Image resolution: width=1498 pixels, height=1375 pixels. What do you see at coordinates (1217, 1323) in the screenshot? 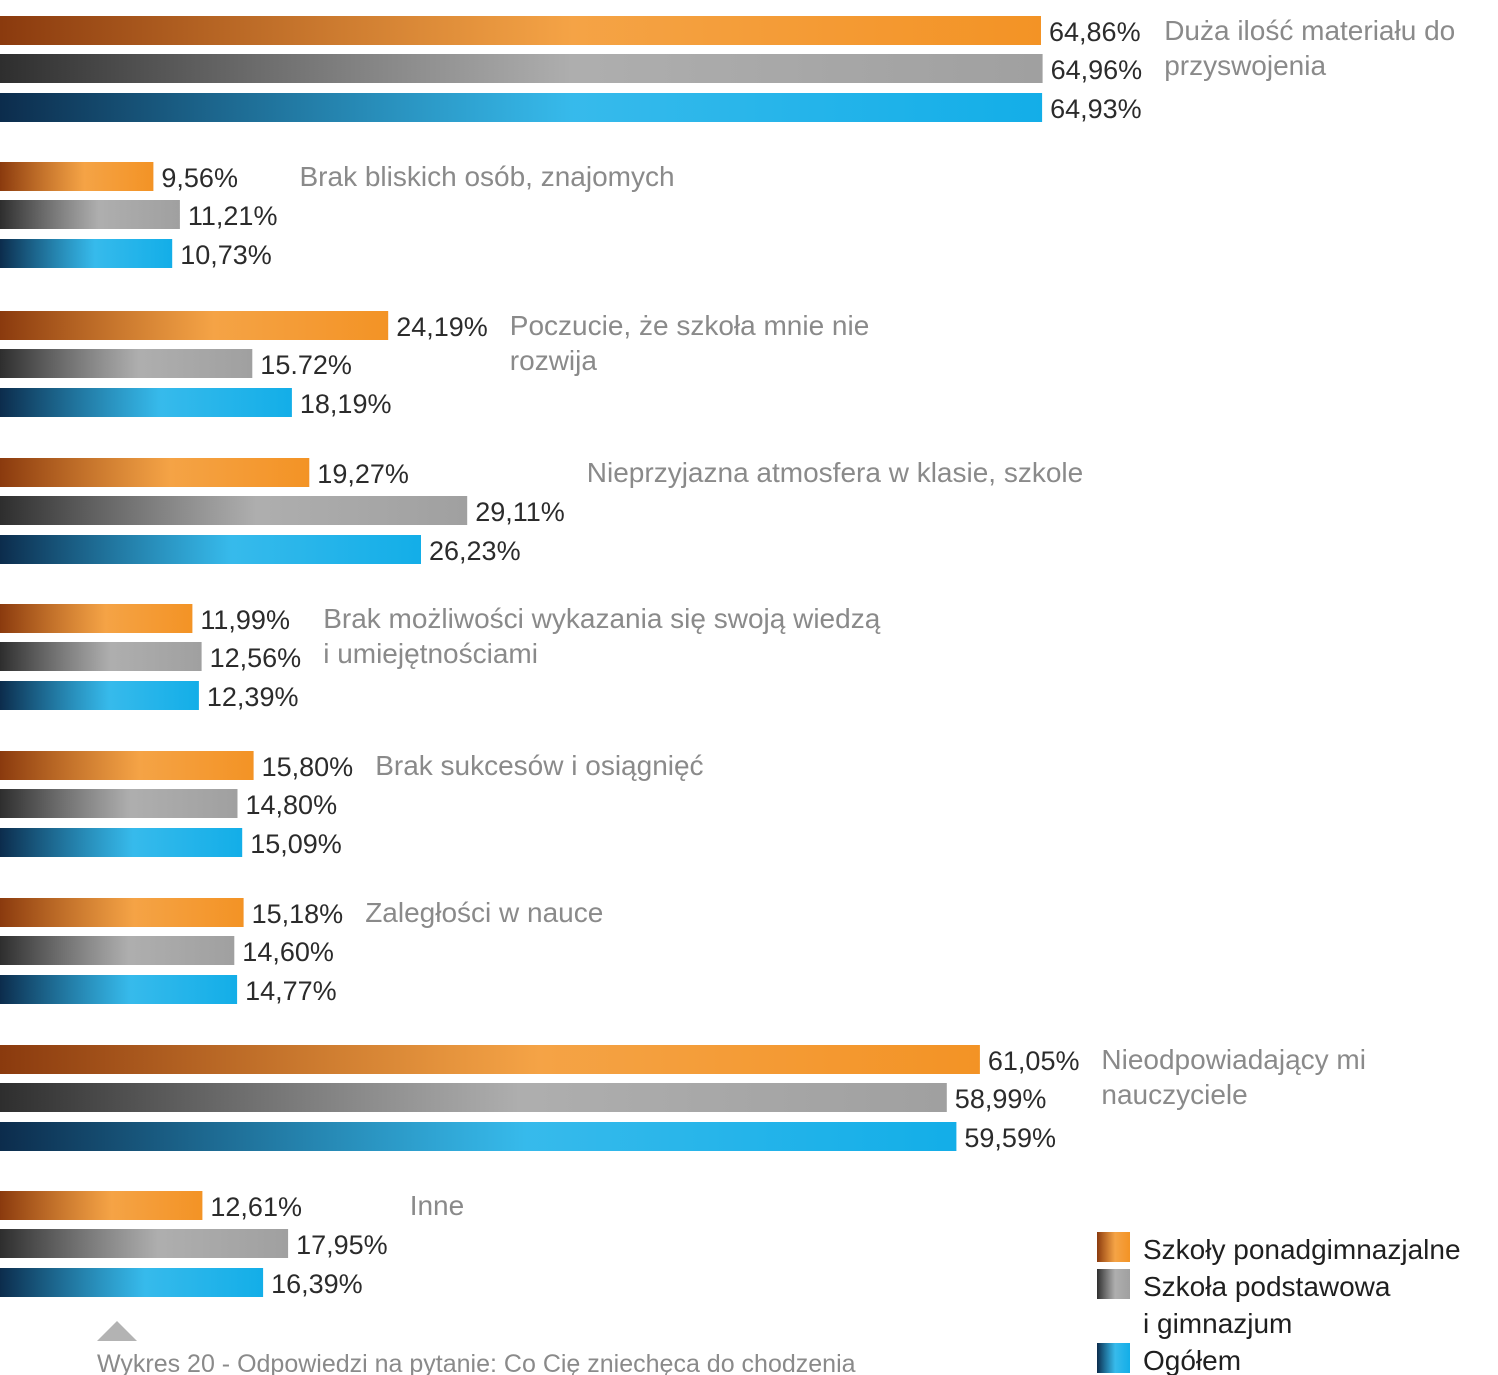
I see `legend-label-series-primary-and-gymnasium-line-1: i gimnazjum` at bounding box center [1217, 1323].